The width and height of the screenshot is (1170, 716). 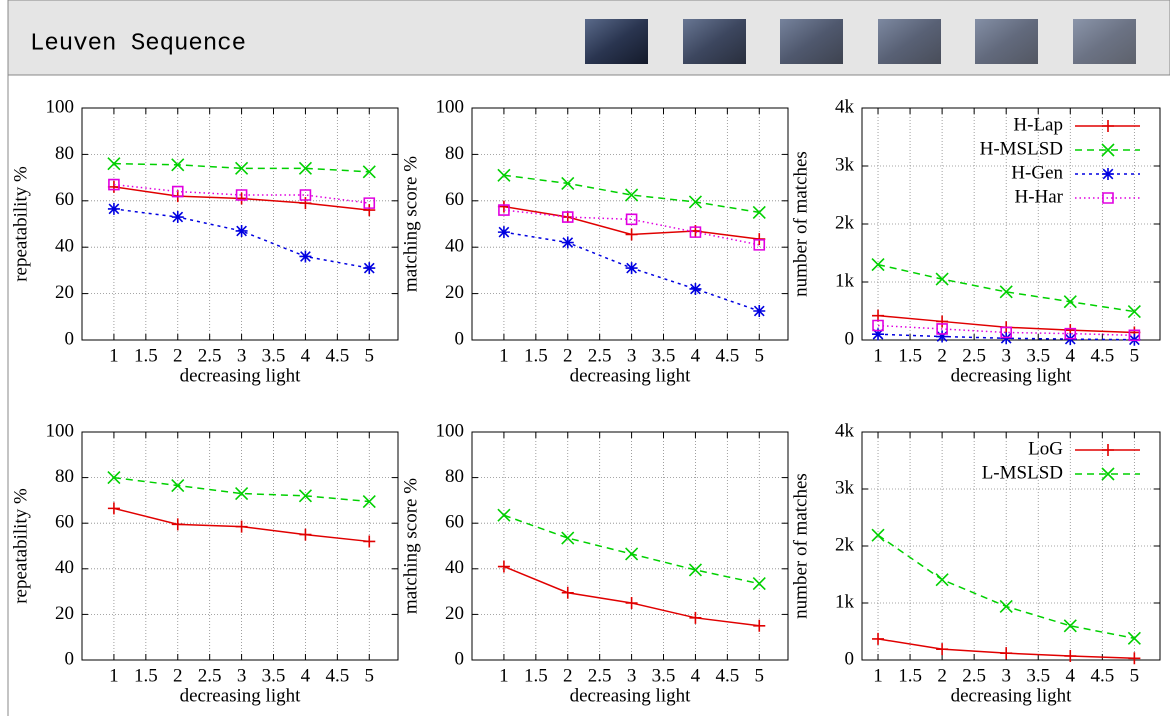 What do you see at coordinates (845, 280) in the screenshot?
I see `y-tick-label: 1k` at bounding box center [845, 280].